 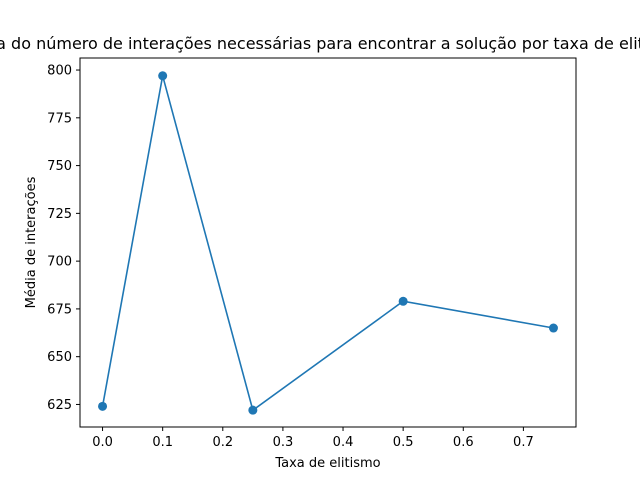 What do you see at coordinates (162, 442) in the screenshot?
I see `x-tick-label: 0.1` at bounding box center [162, 442].